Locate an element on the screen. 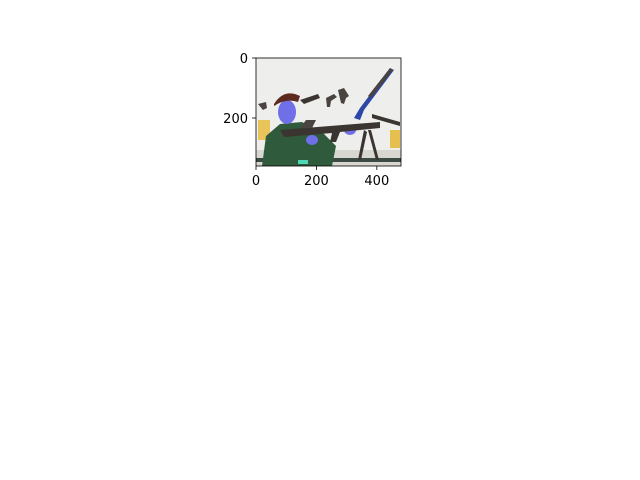  x-tick-label: 0 is located at coordinates (256, 181).